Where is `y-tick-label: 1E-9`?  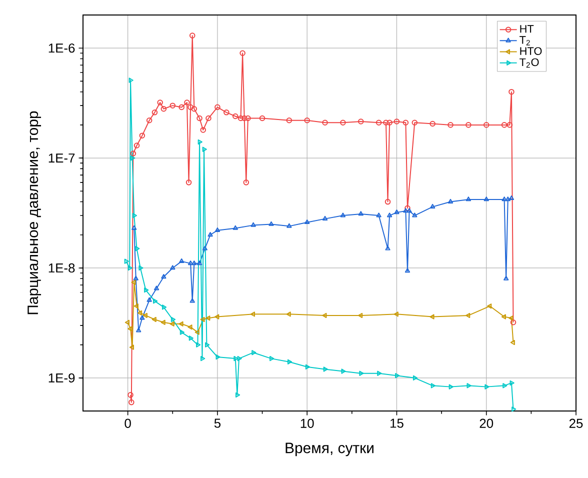
y-tick-label: 1E-9 is located at coordinates (61, 377).